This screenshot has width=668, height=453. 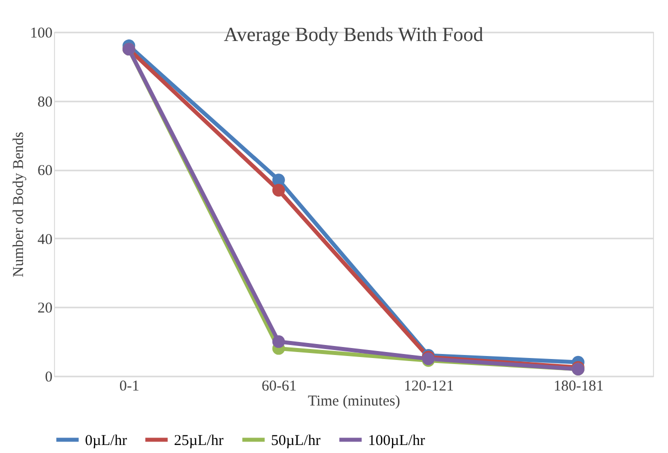 I want to click on x-axis-title: Time (minutes), so click(x=354, y=402).